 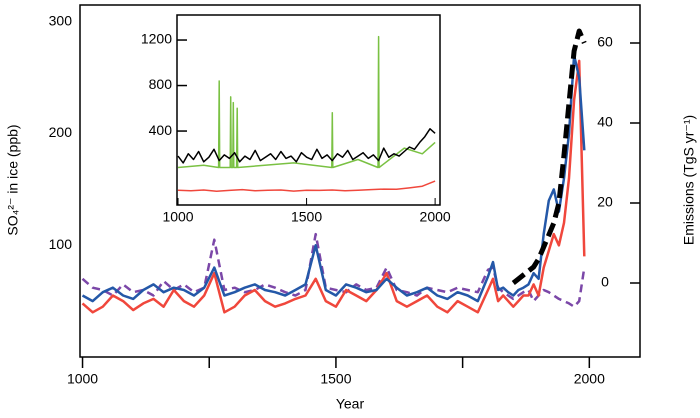 What do you see at coordinates (605, 202) in the screenshot?
I see `y2-tick-label: 20` at bounding box center [605, 202].